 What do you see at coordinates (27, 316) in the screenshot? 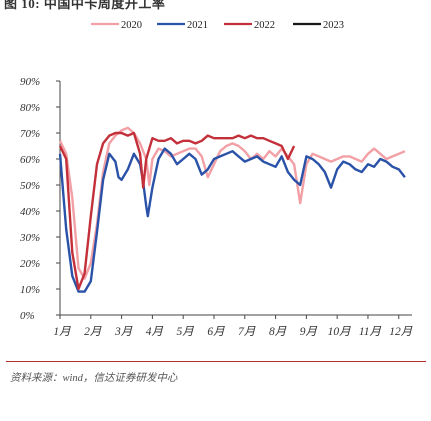
I see `y-tick-label: 0%` at bounding box center [27, 316].